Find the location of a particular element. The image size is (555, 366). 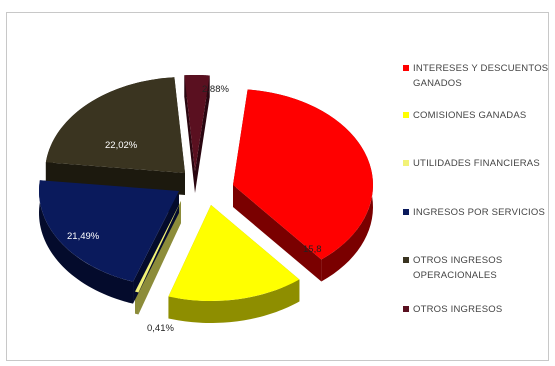

legend-label: INGRESOS POR SERVICIOS is located at coordinates (479, 212).